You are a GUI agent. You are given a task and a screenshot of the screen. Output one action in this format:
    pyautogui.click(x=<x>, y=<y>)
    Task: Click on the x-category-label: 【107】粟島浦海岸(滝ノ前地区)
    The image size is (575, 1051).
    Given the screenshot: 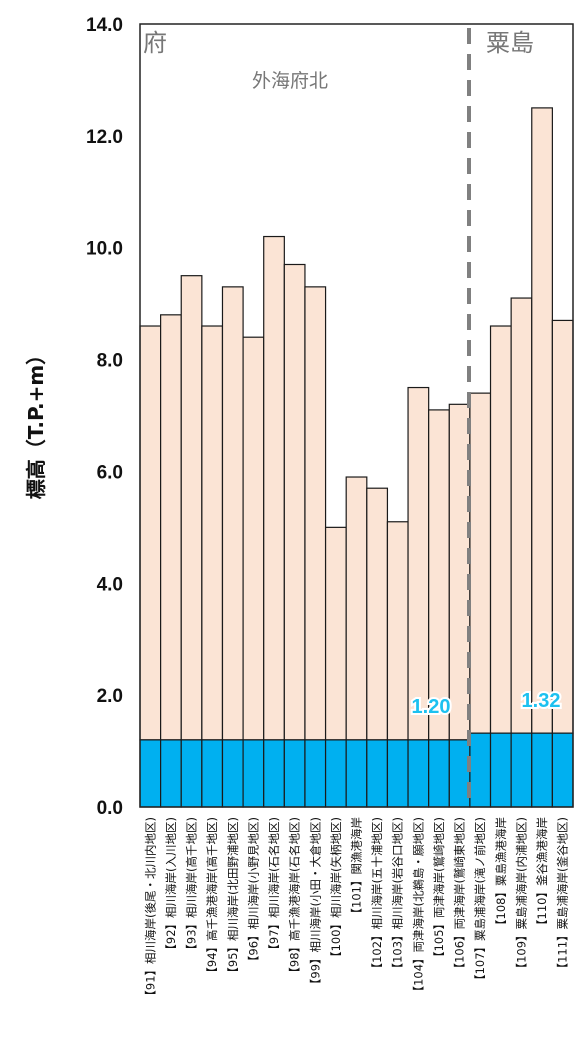 What is the action you would take?
    pyautogui.click(x=480, y=901)
    